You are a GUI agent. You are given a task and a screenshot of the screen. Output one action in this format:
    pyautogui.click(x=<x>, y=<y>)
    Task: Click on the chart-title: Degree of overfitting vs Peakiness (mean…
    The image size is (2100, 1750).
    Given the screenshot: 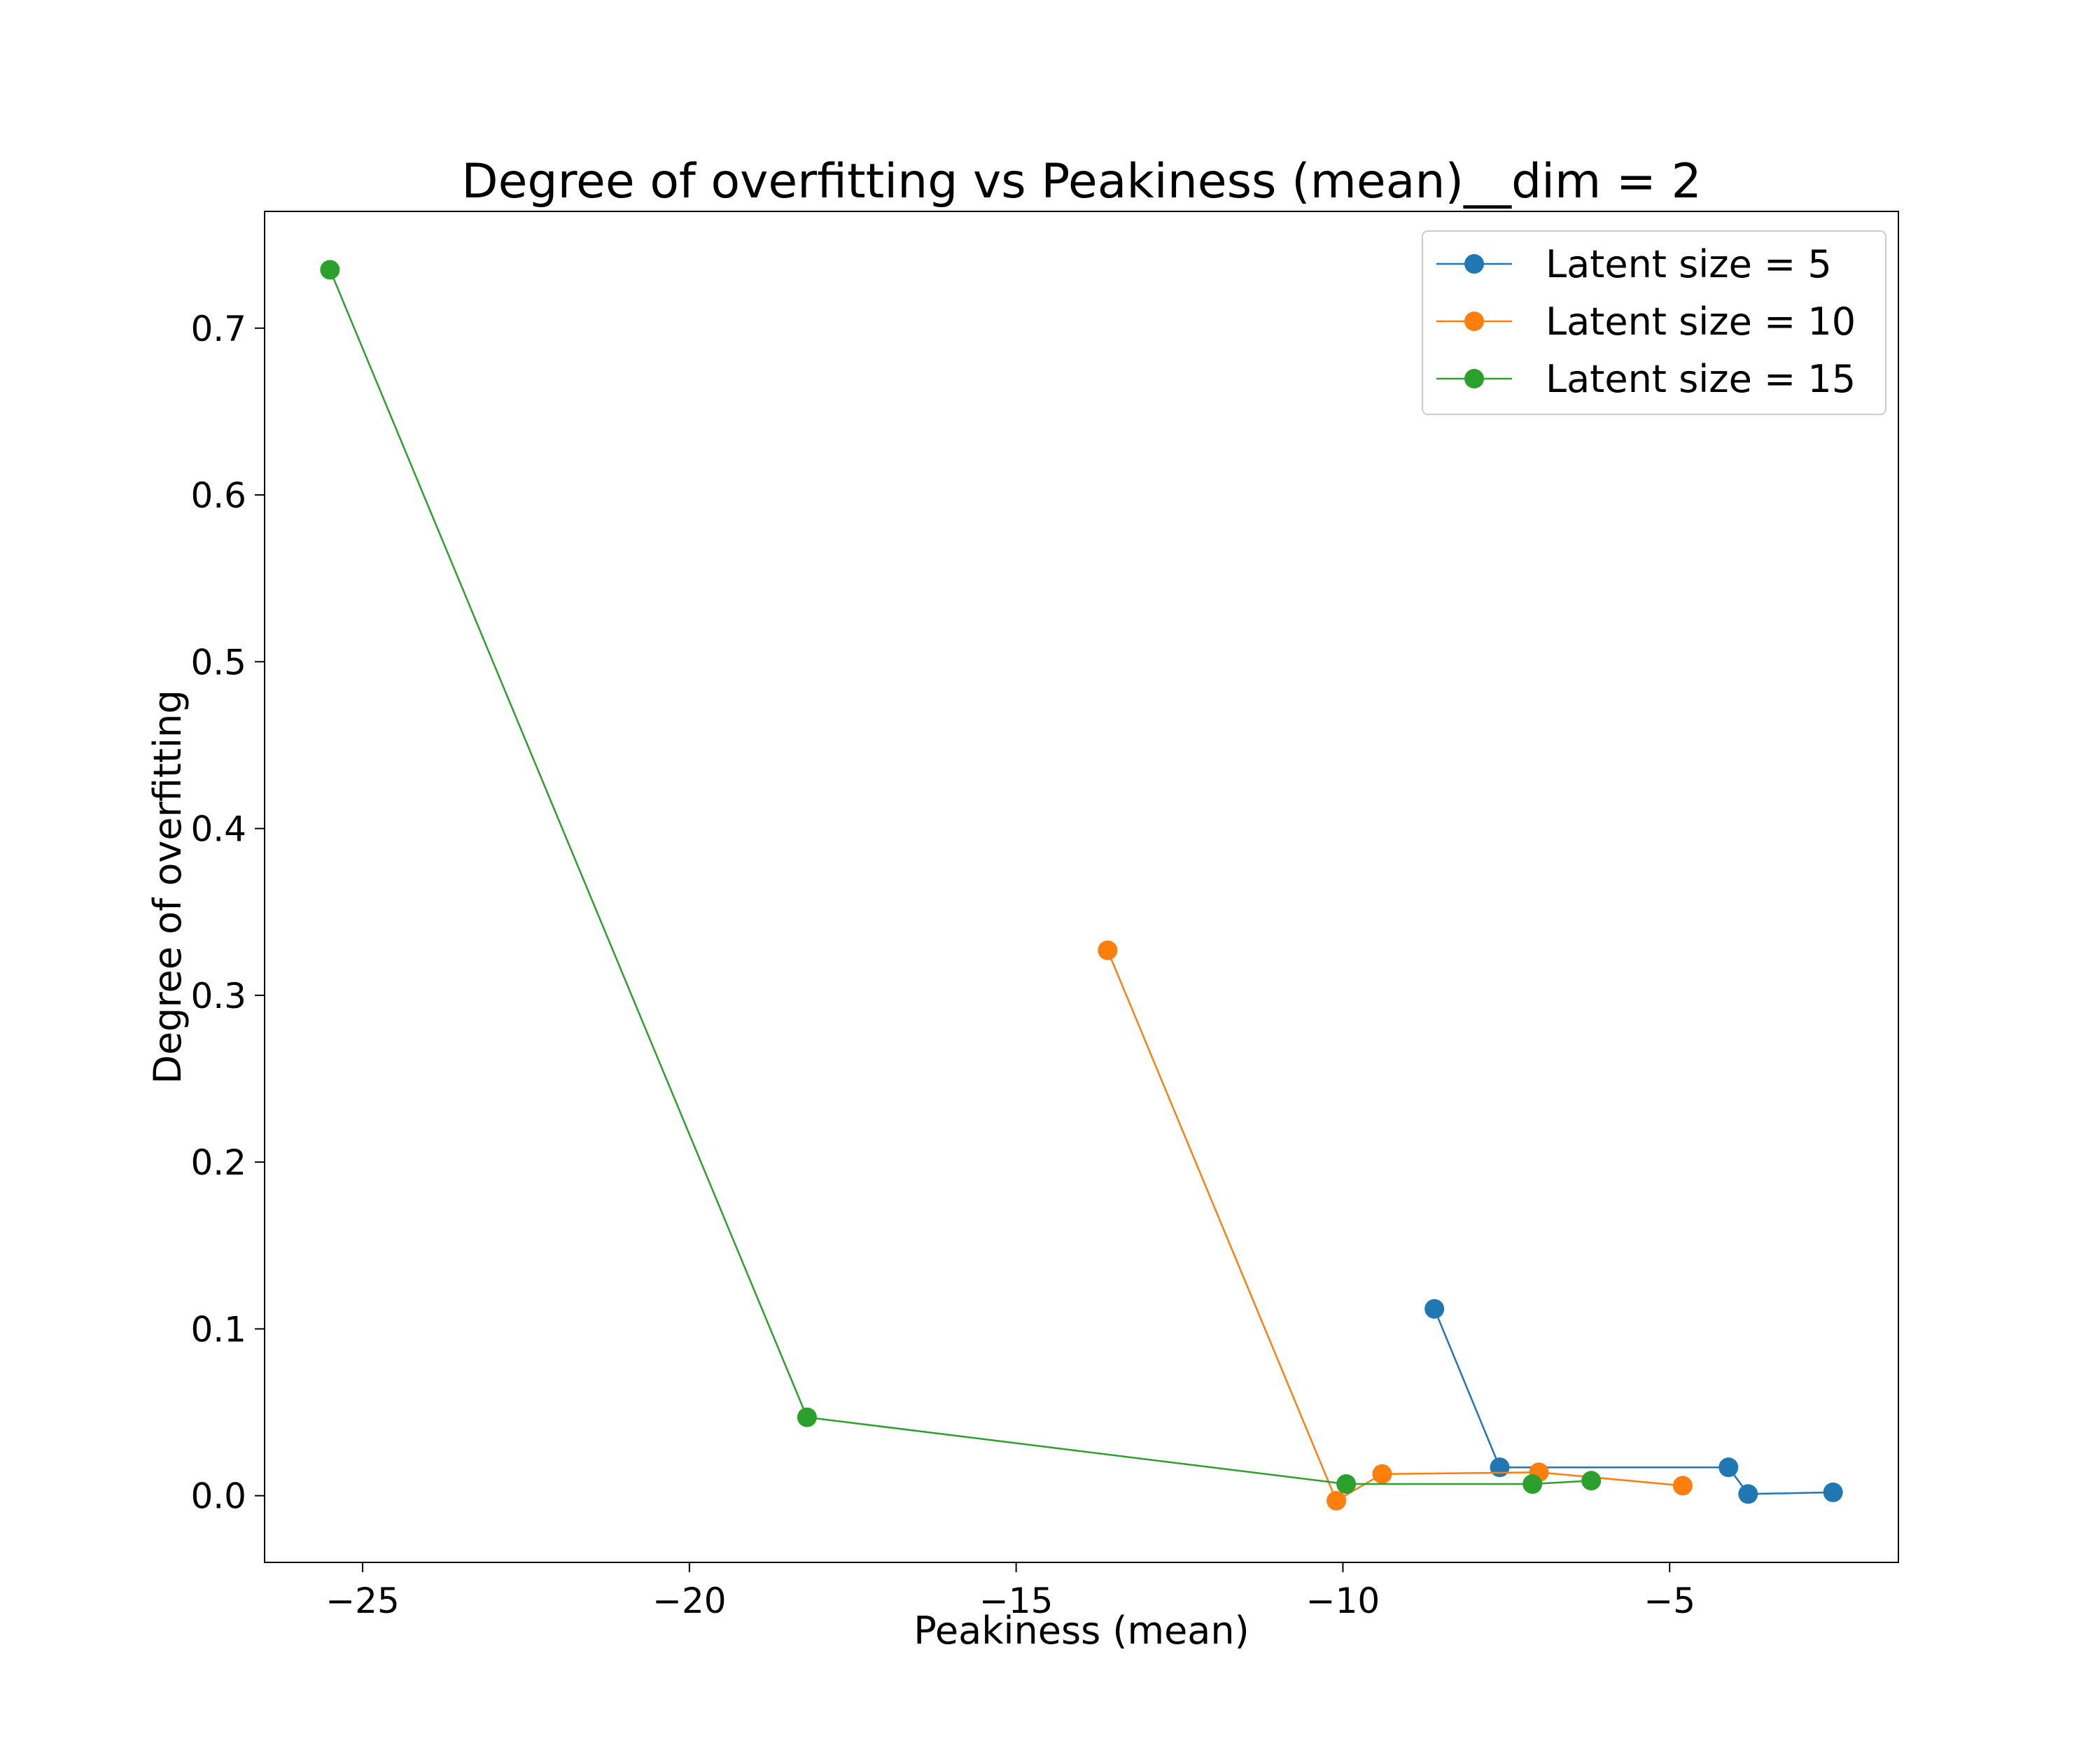 What is the action you would take?
    pyautogui.click(x=1081, y=181)
    